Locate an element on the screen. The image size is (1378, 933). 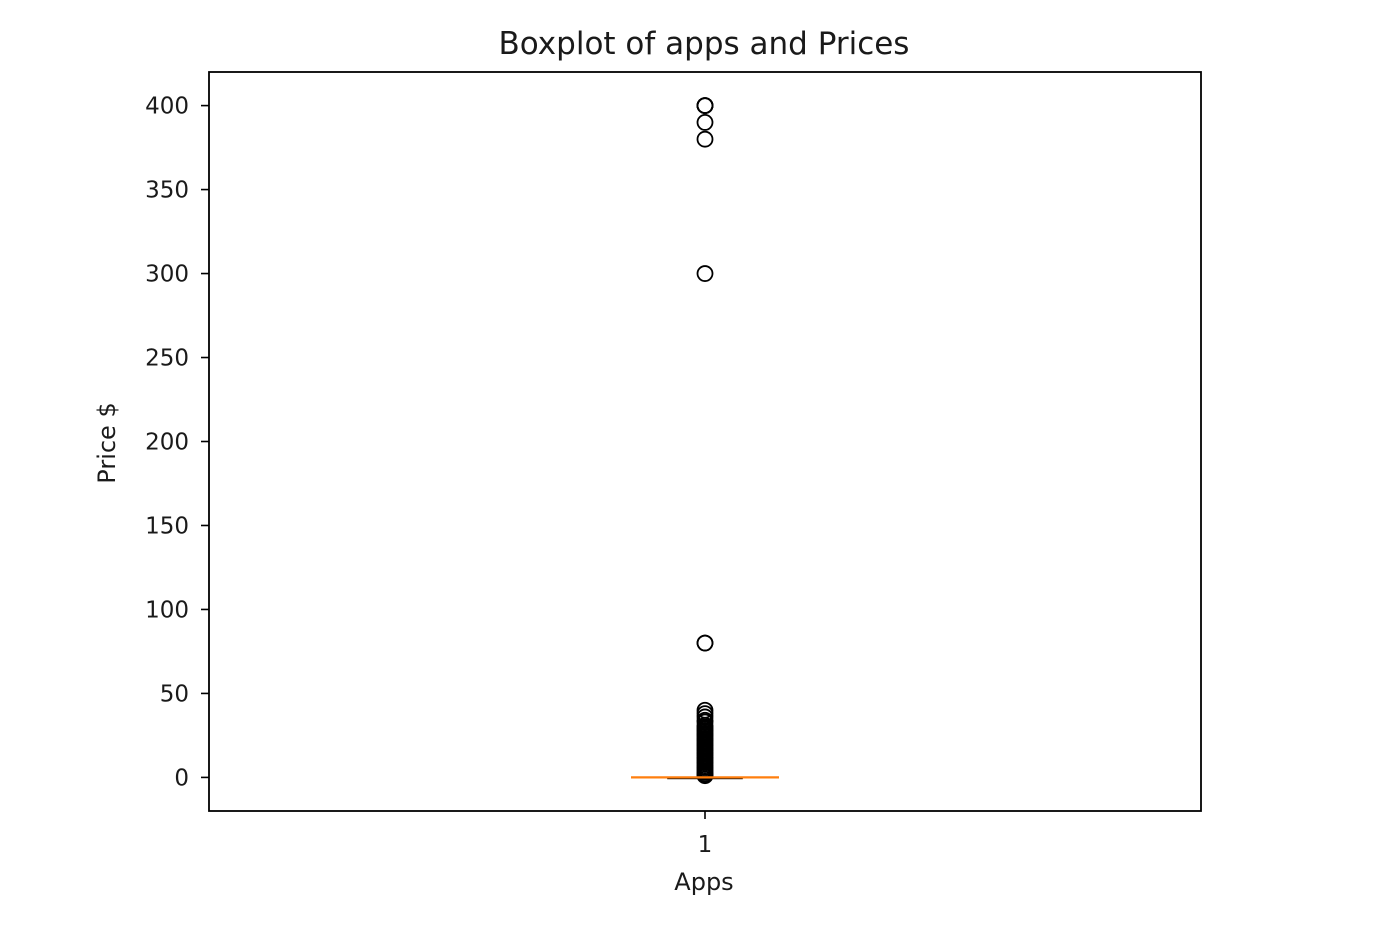
y-tick-label: 200 is located at coordinates (167, 443).